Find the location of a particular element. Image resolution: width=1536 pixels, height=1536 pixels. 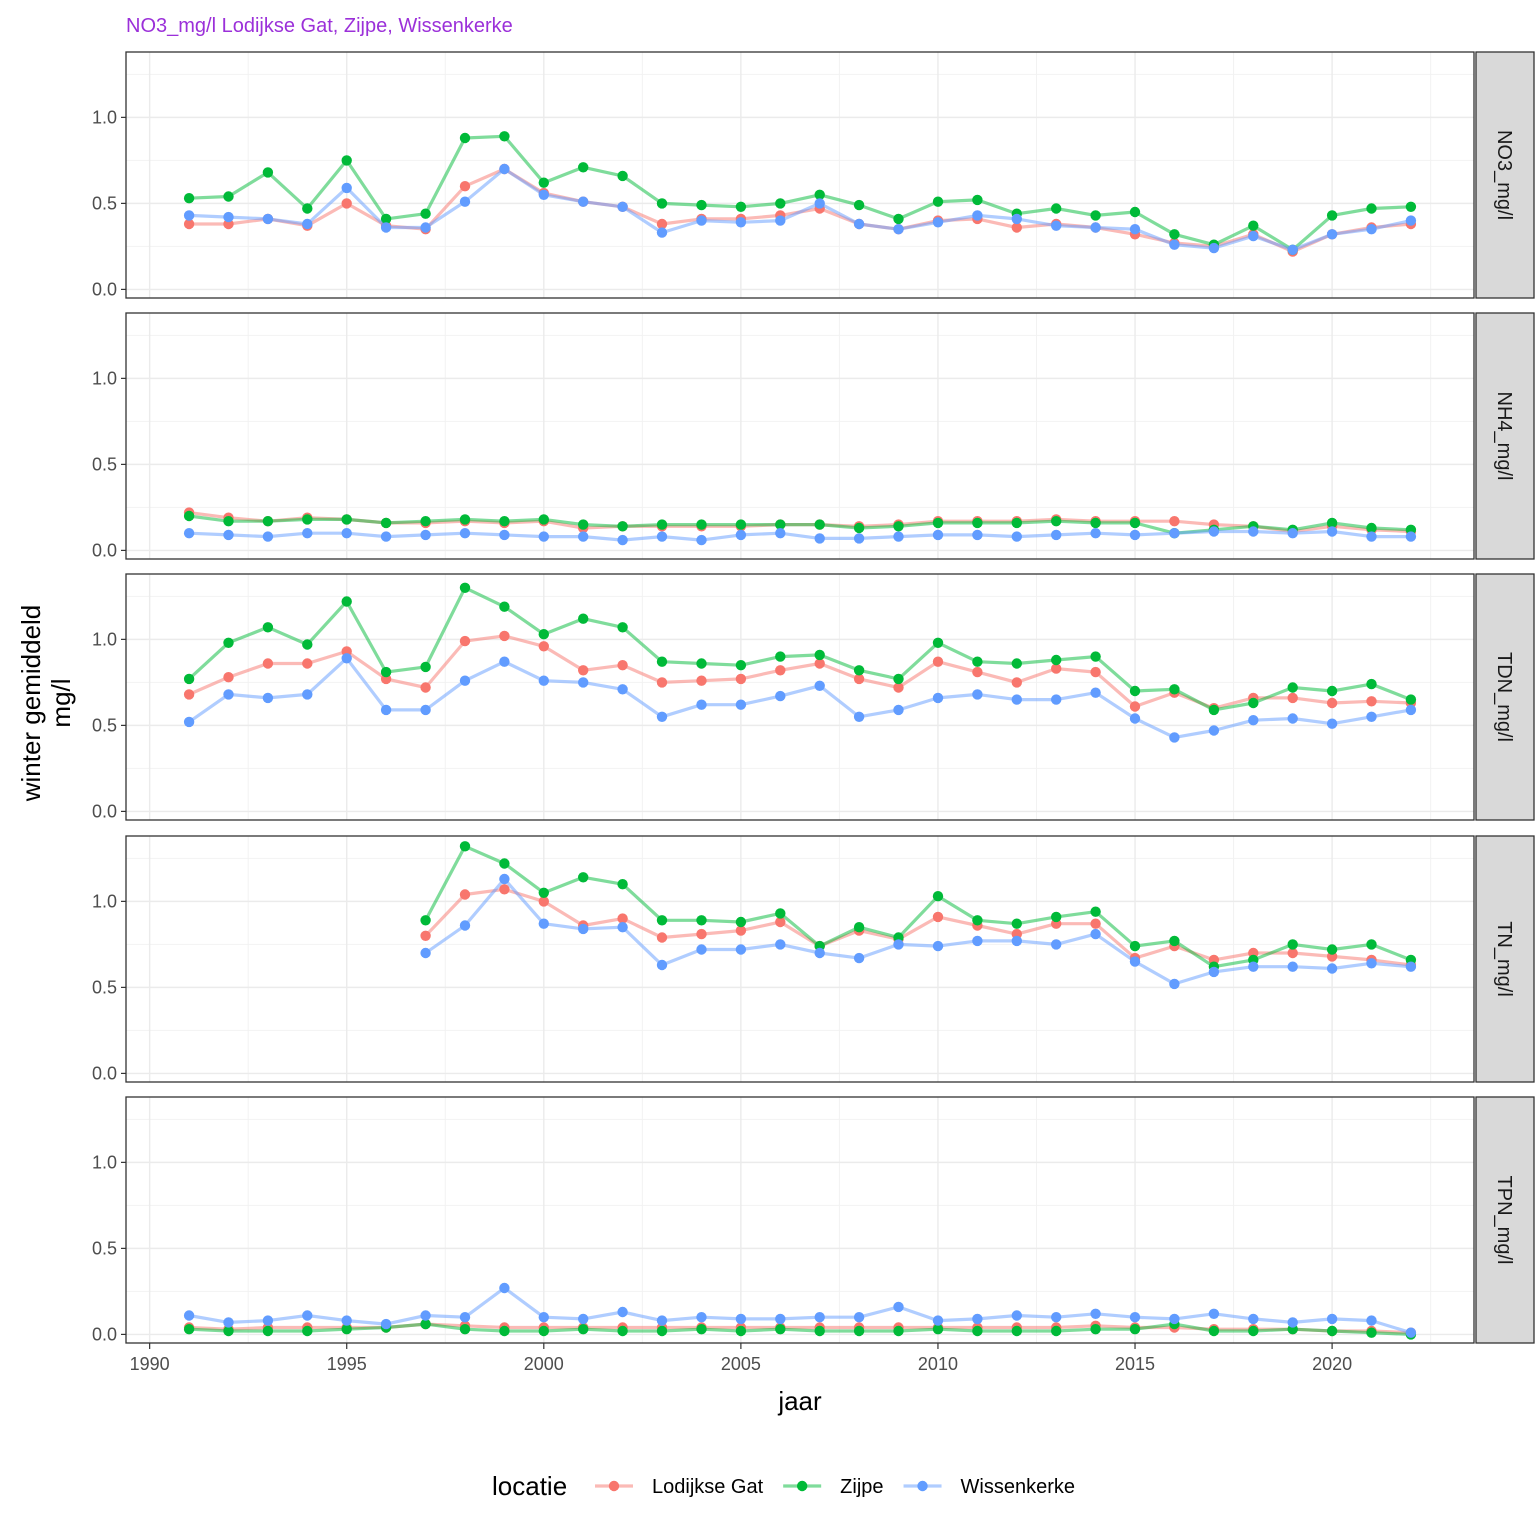

legend-label: Wissenkerke is located at coordinates (1018, 1487).